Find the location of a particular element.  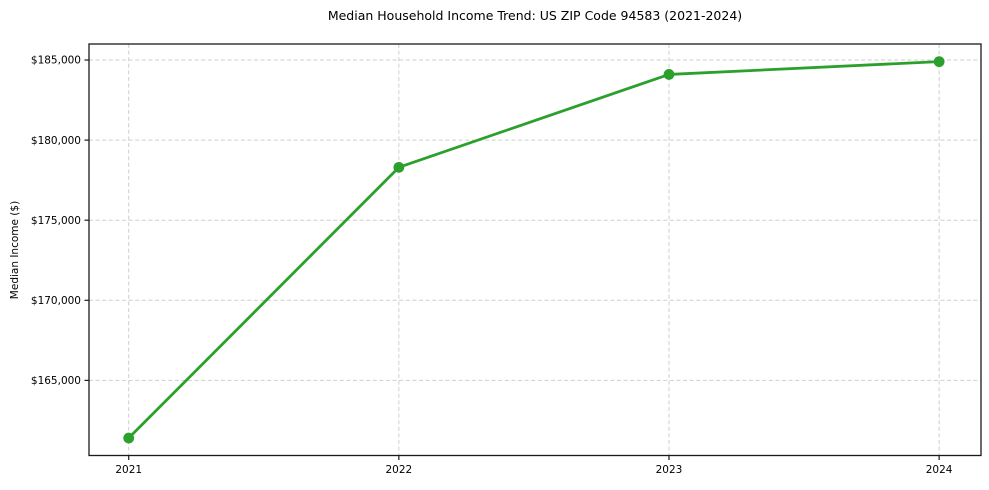

x-tick-label: 2024 is located at coordinates (939, 470).